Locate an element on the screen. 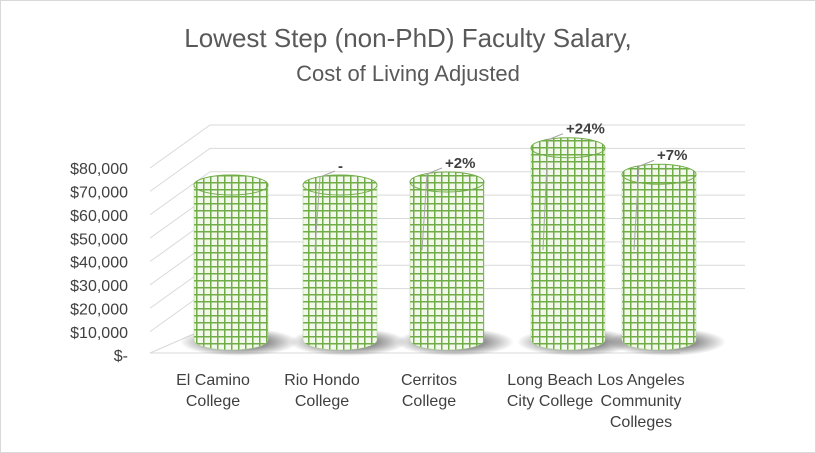 This screenshot has height=453, width=816. data-label: +24% is located at coordinates (585, 129).